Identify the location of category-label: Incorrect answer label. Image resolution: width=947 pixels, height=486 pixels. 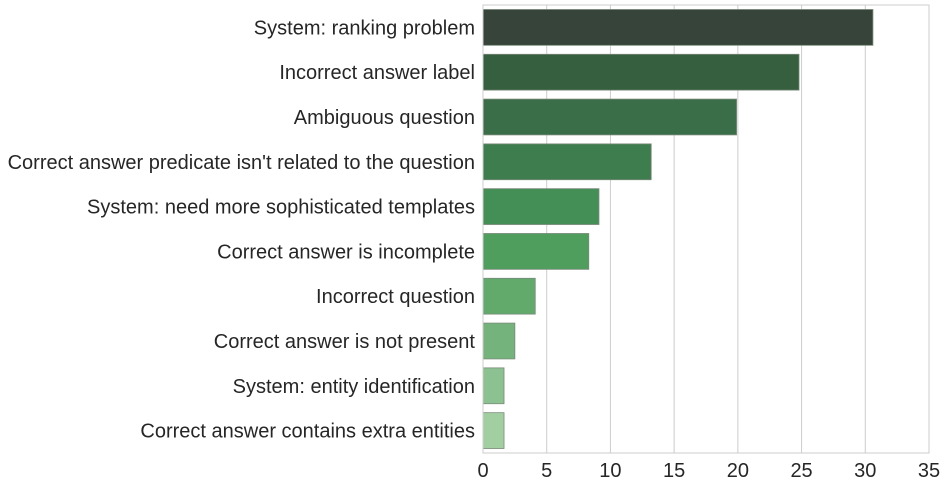
(377, 73).